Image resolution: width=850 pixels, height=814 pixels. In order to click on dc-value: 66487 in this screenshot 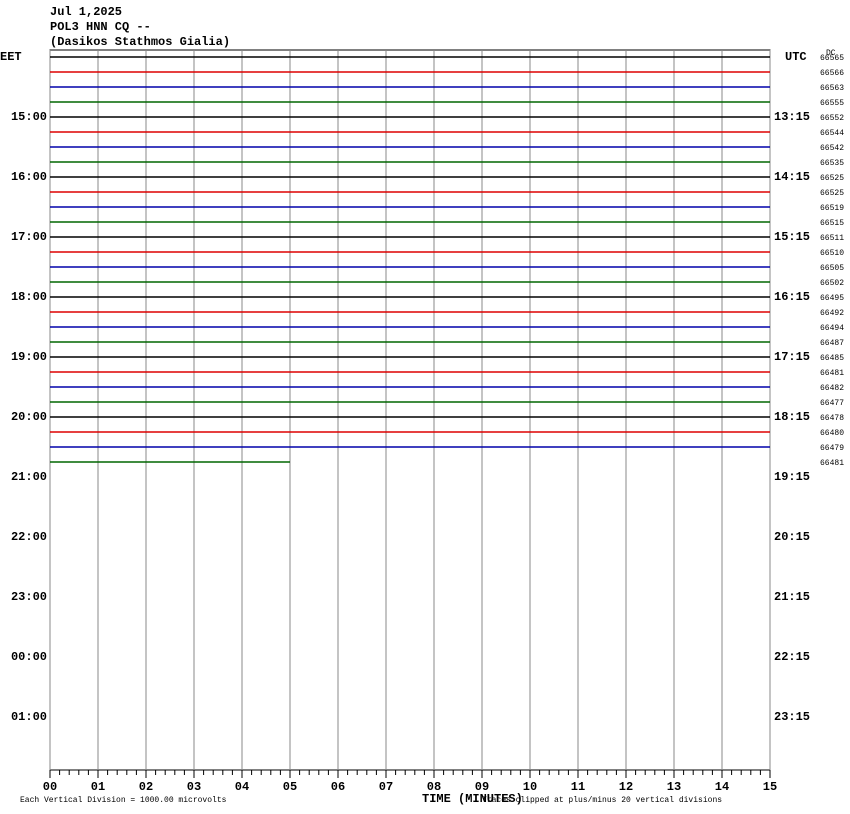, I will do `click(832, 343)`.